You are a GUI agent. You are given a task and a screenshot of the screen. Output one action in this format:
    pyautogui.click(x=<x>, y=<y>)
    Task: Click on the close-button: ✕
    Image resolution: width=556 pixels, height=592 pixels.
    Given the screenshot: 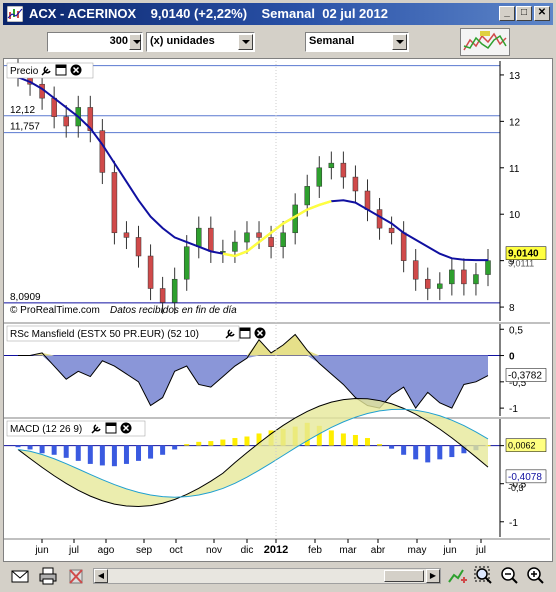 What is the action you would take?
    pyautogui.click(x=542, y=13)
    